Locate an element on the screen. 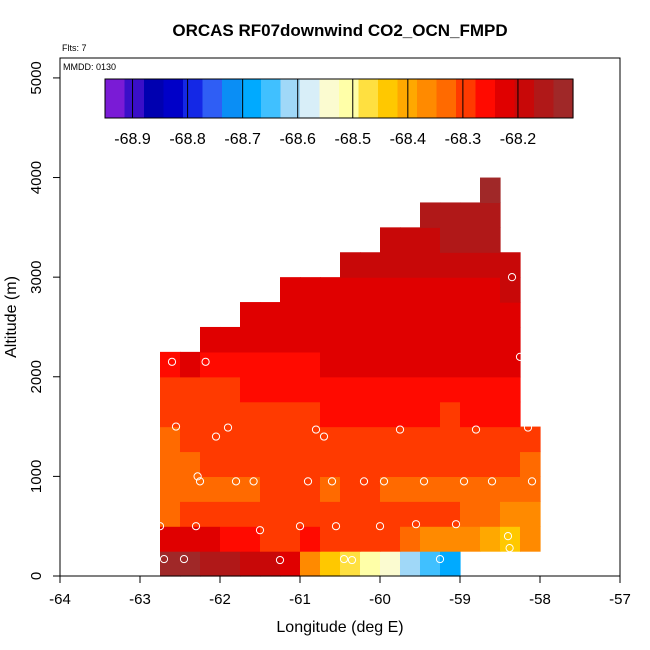  x-tick-label: -58 is located at coordinates (540, 599).